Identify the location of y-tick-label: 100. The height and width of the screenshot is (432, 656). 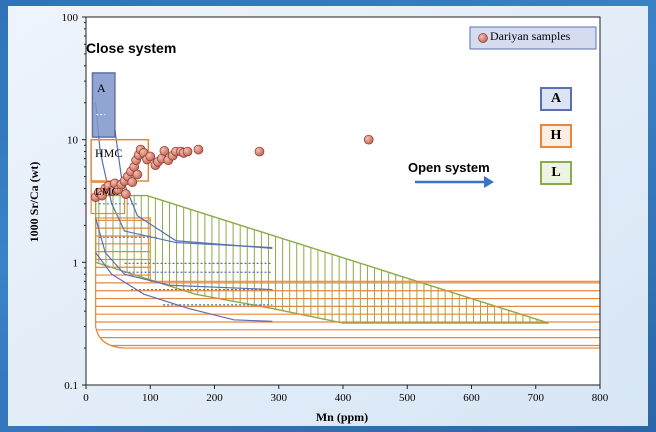
(70, 18).